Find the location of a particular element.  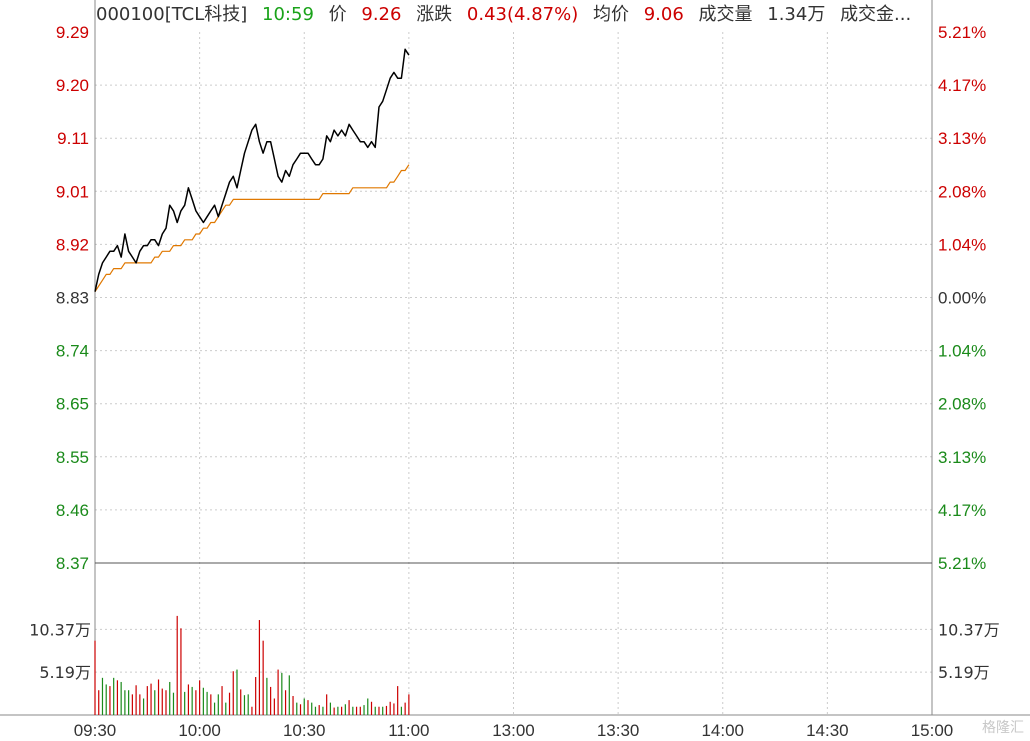

price-value: 9.26 is located at coordinates (381, 14).